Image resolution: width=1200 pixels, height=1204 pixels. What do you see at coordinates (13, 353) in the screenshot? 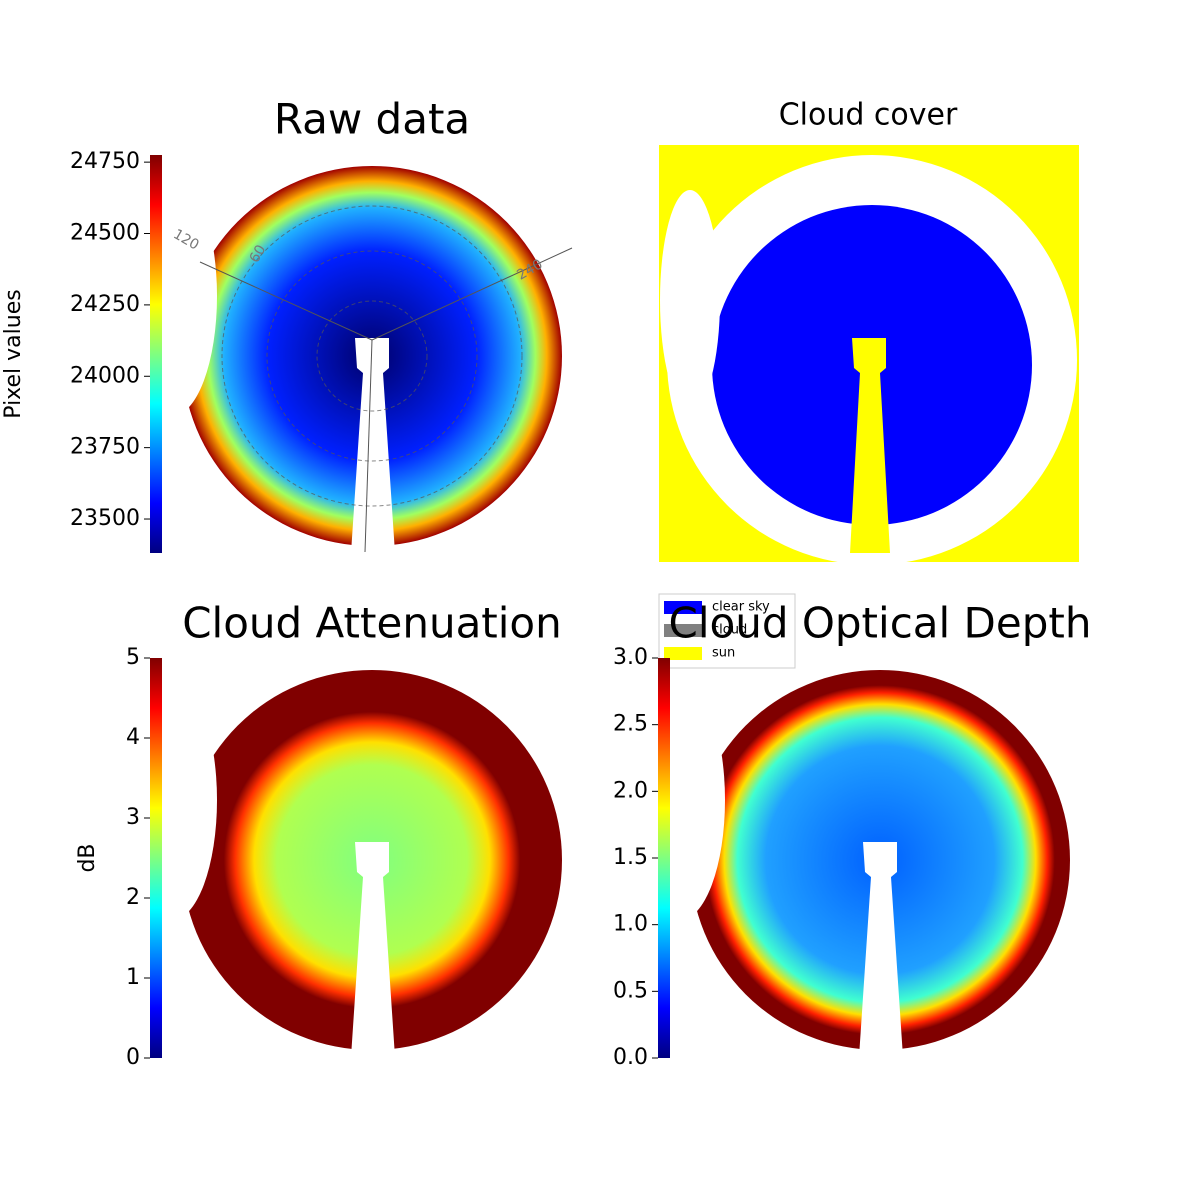
I see `colorbar-label: Pixel values` at bounding box center [13, 353].